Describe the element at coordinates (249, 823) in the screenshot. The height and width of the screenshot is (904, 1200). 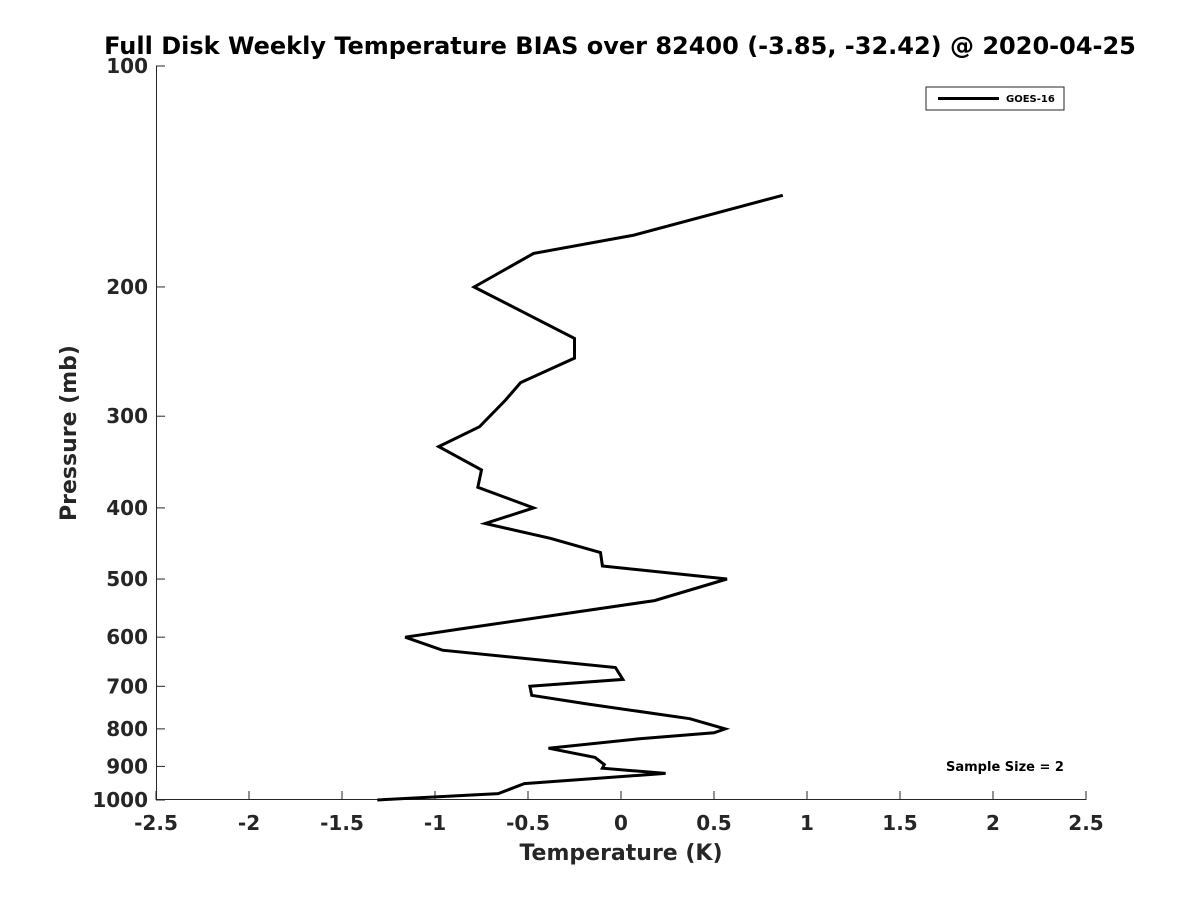
I see `x-tick-label: -2` at that location.